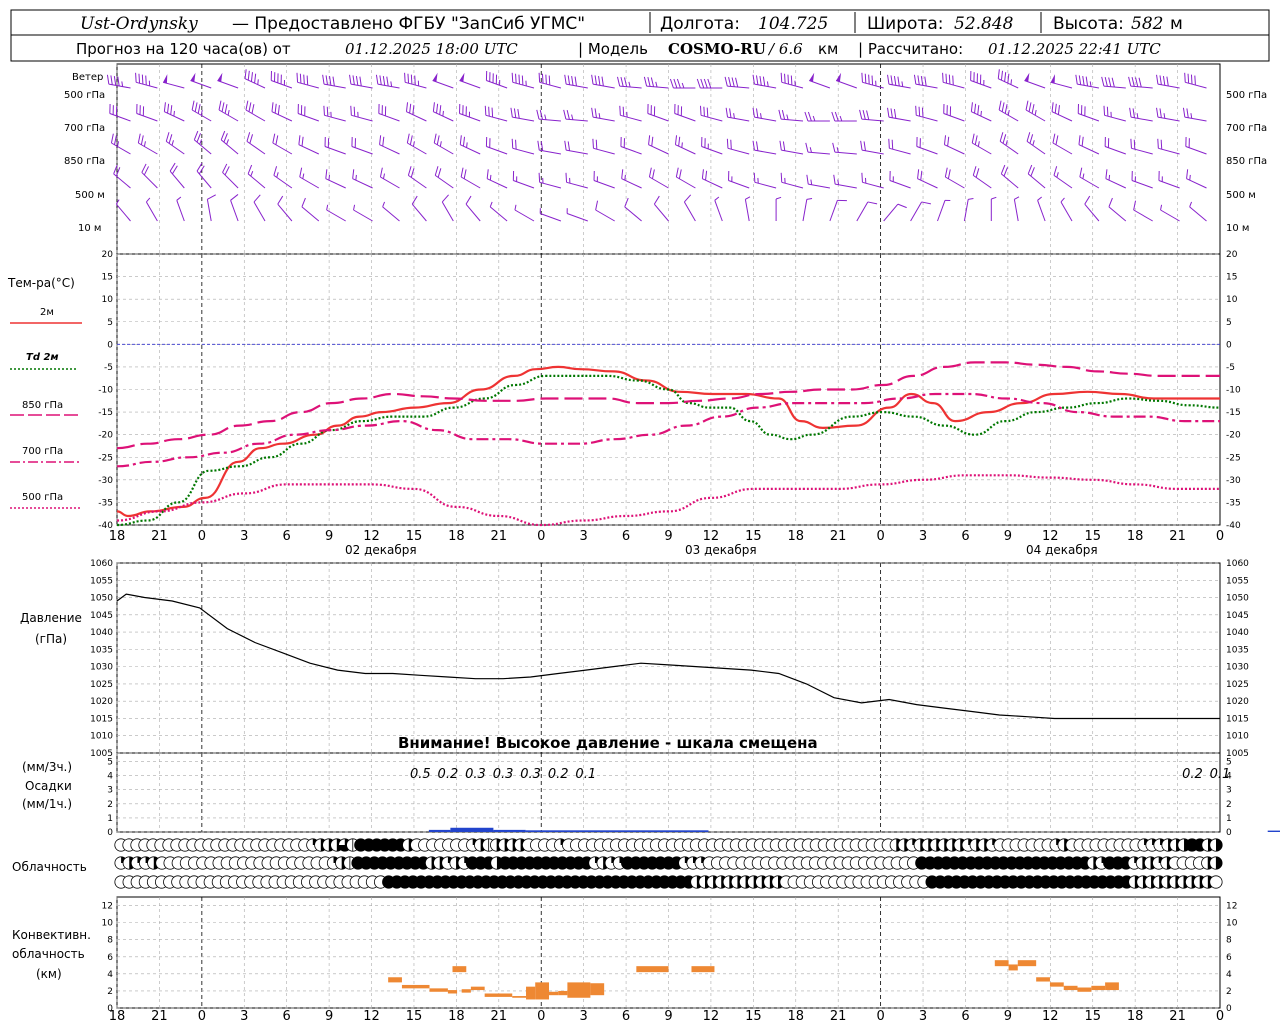  I want to click on precip-3h-label: 0.1, so click(585, 774).